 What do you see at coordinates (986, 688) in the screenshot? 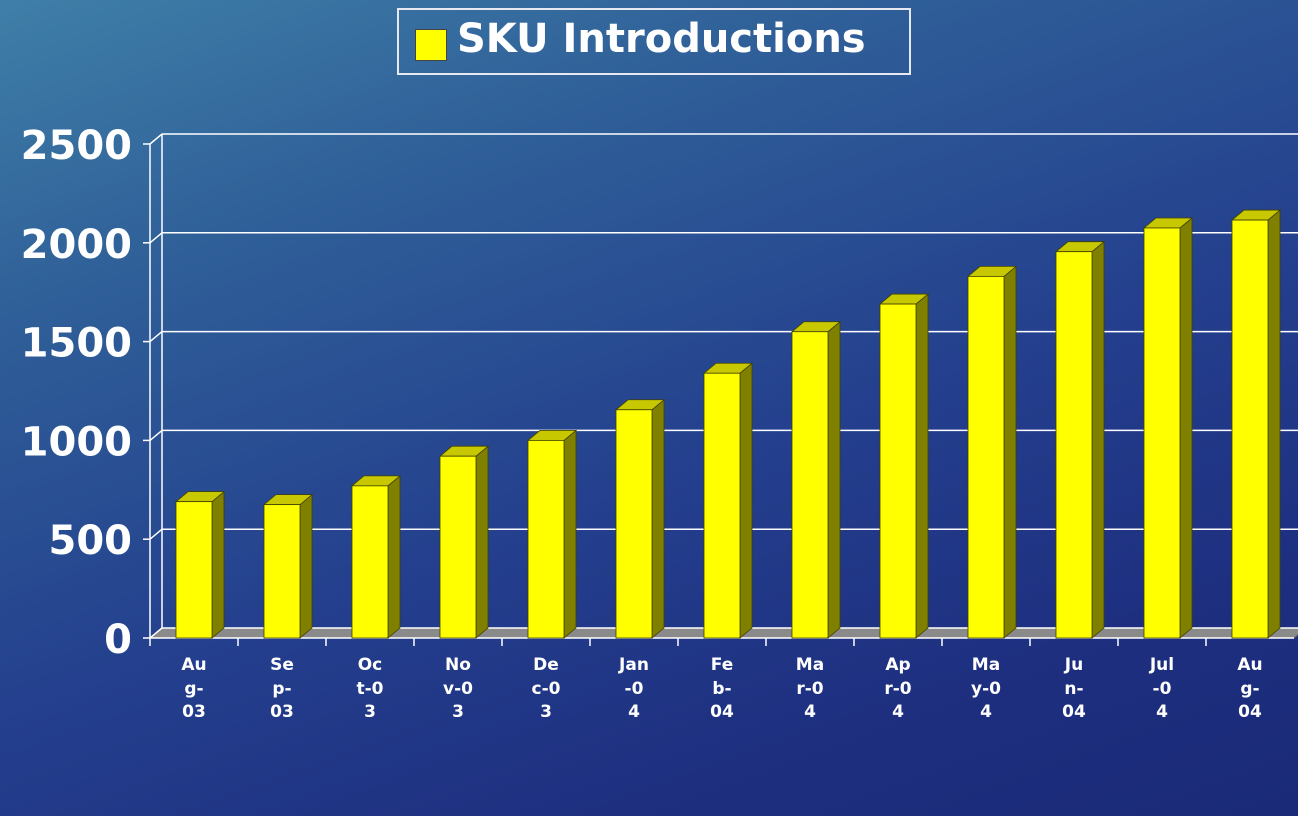
I see `x-tick-label: May-04` at bounding box center [986, 688].